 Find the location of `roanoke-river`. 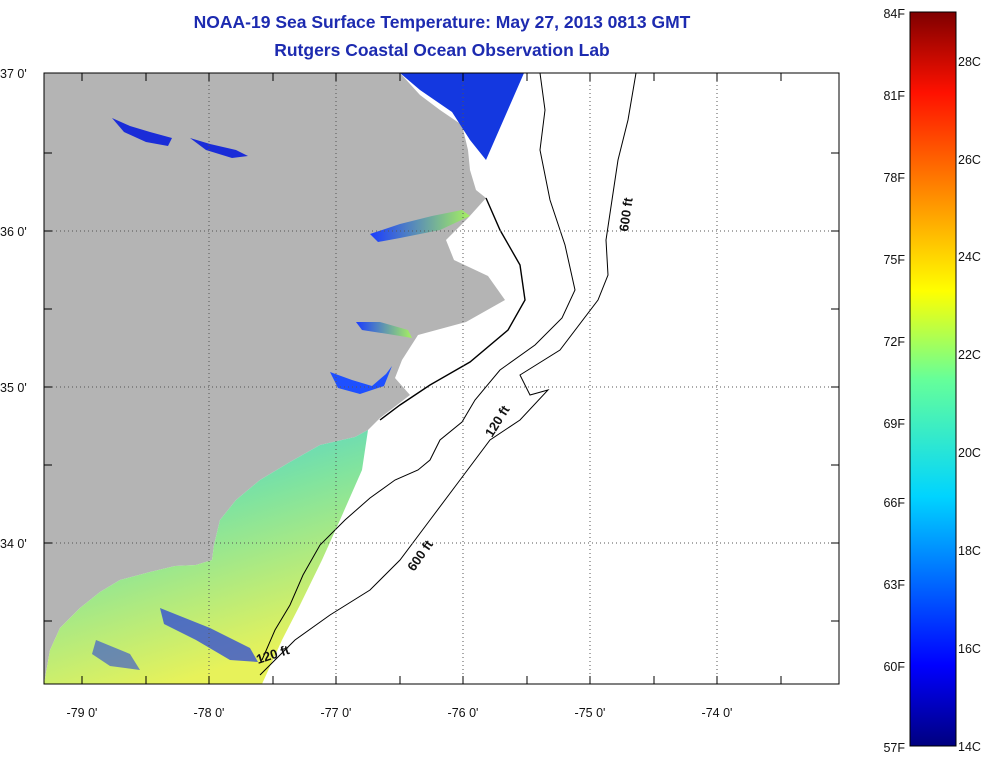

roanoke-river is located at coordinates (142, 132).